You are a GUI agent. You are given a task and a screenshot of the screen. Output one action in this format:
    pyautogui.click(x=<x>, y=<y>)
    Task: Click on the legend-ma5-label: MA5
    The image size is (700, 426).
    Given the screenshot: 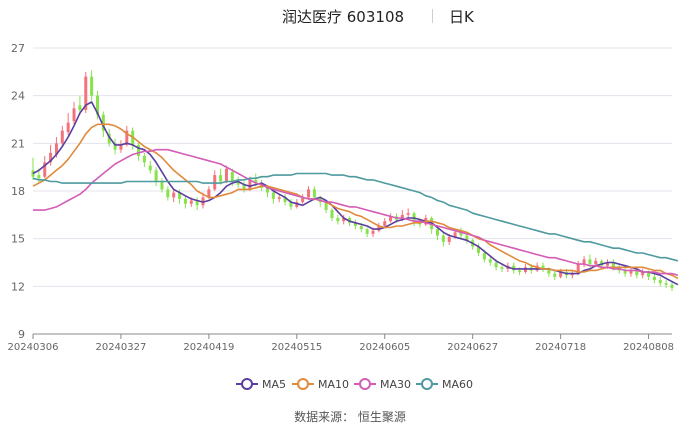 What is the action you would take?
    pyautogui.click(x=274, y=384)
    